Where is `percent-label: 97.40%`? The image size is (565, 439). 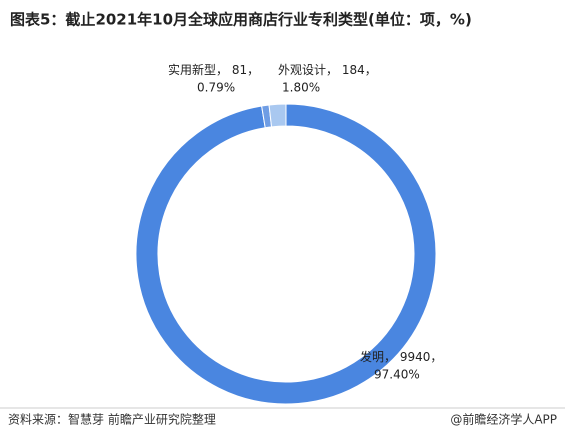
percent-label: 97.40% is located at coordinates (397, 375).